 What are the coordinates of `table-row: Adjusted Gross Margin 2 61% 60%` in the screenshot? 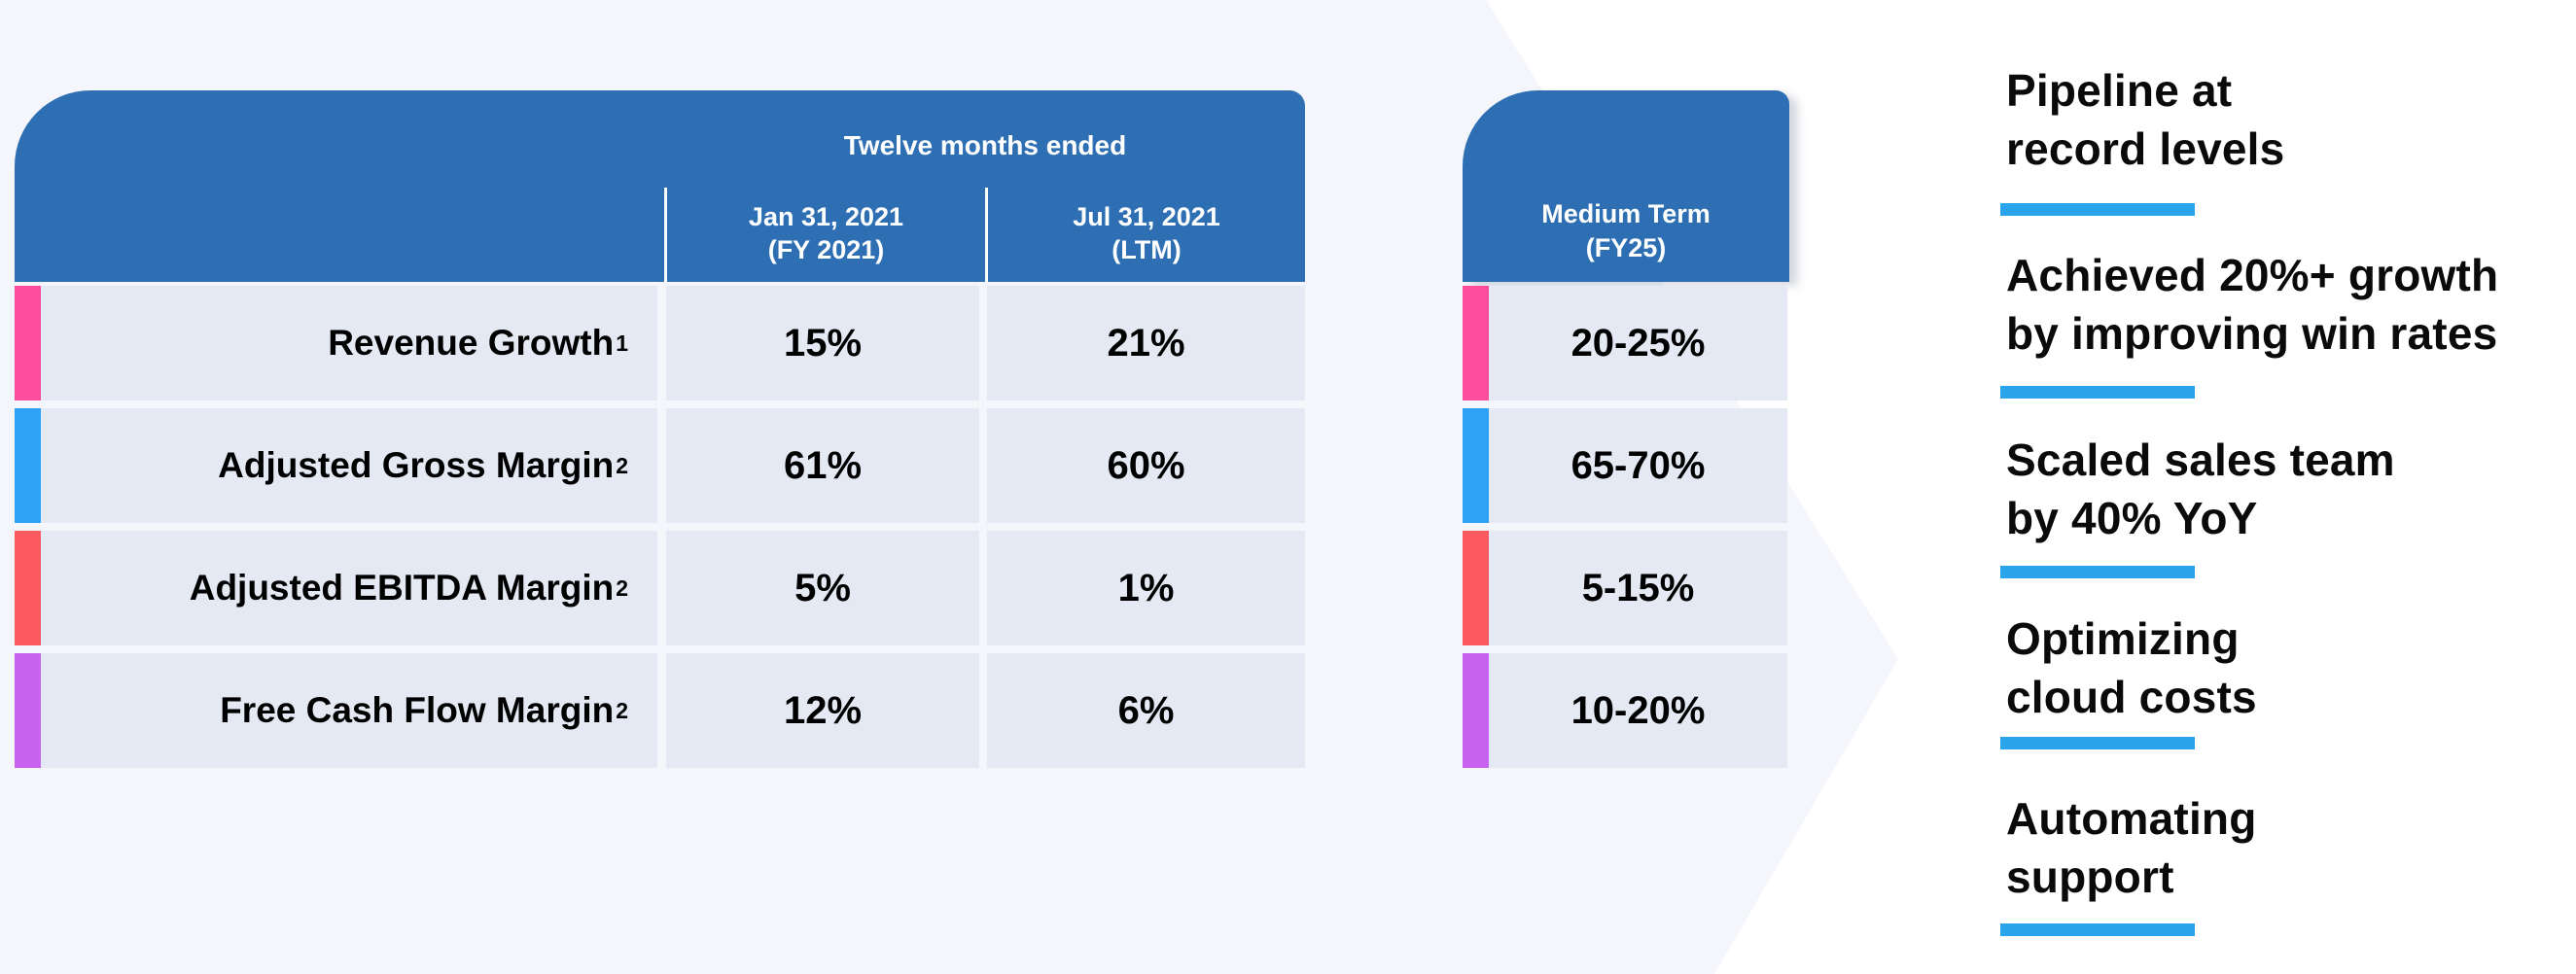 It's located at (660, 466).